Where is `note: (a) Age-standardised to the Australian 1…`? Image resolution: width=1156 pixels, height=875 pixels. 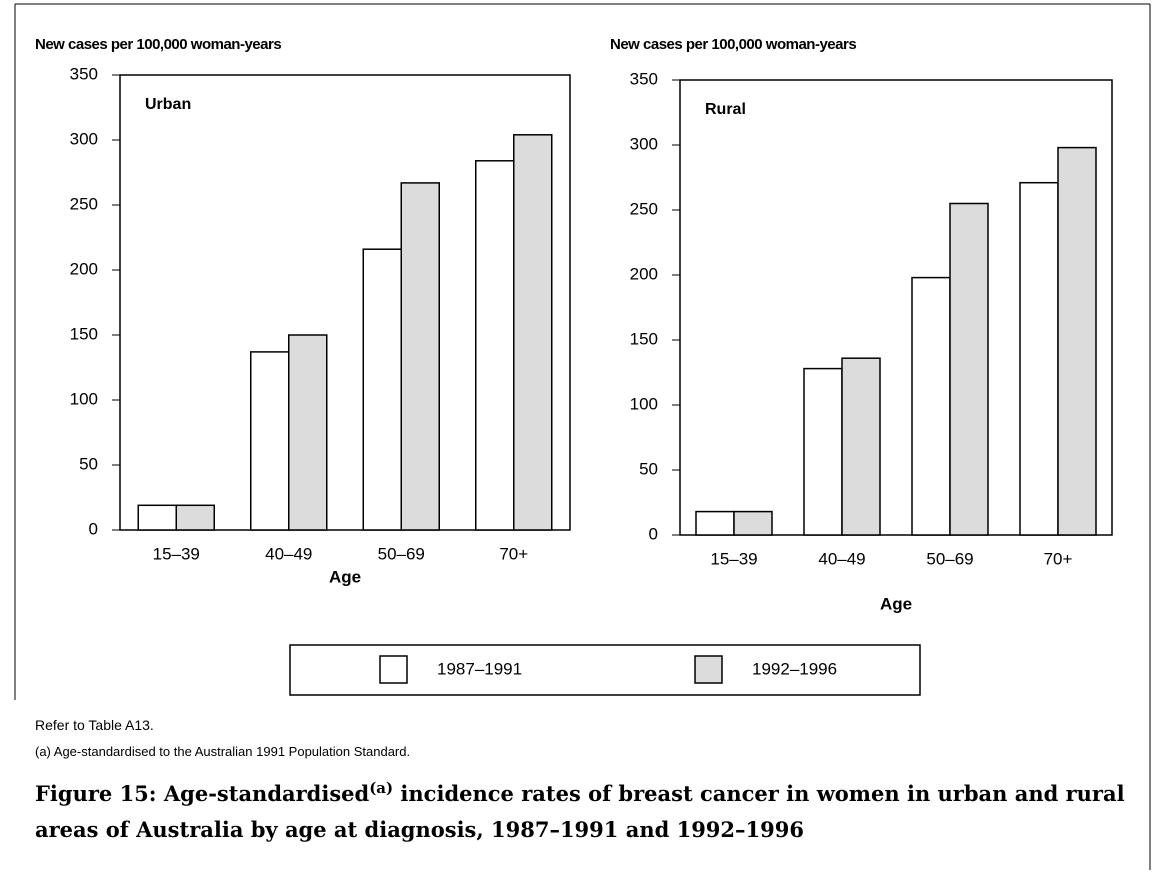
note: (a) Age-standardised to the Australian 1… is located at coordinates (223, 751).